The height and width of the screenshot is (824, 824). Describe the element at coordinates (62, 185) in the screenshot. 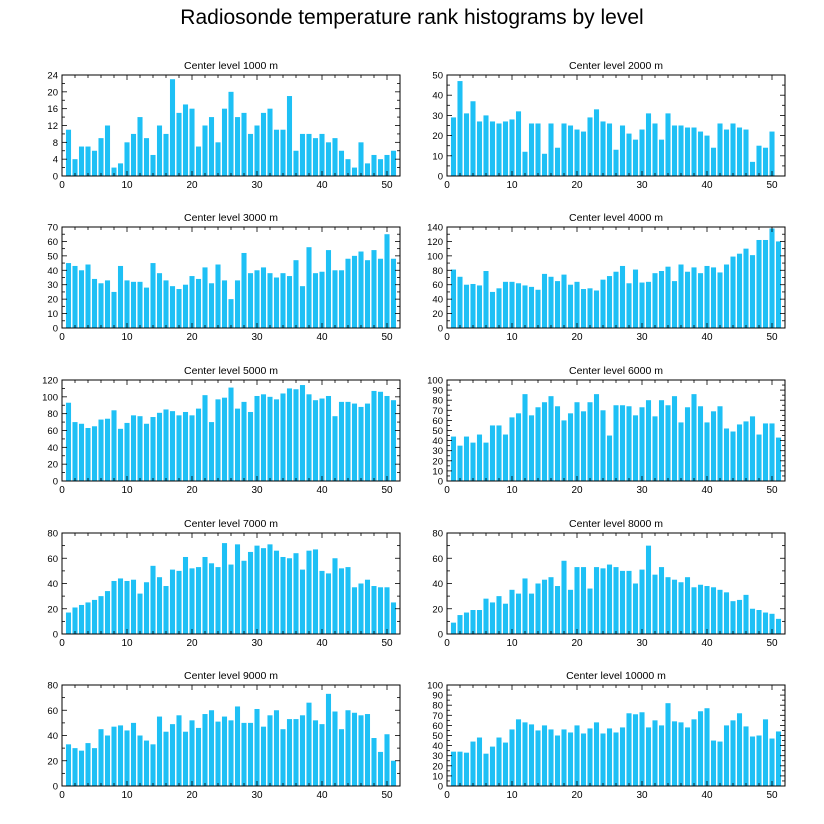

I see `x-tick-label: 0` at that location.